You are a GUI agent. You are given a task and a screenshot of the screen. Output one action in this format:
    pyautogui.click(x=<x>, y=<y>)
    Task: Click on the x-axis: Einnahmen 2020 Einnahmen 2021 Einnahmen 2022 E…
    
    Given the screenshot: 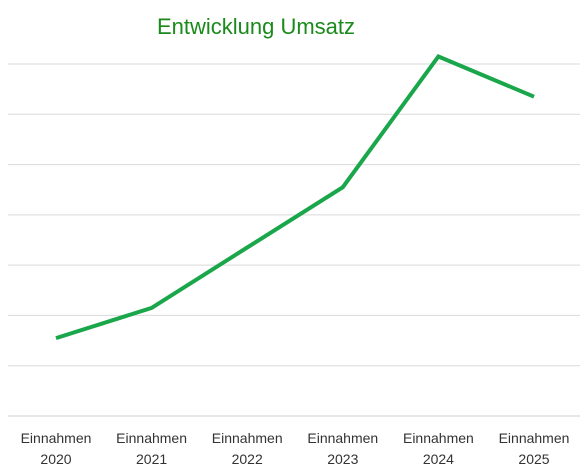 What is the action you would take?
    pyautogui.click(x=294, y=441)
    